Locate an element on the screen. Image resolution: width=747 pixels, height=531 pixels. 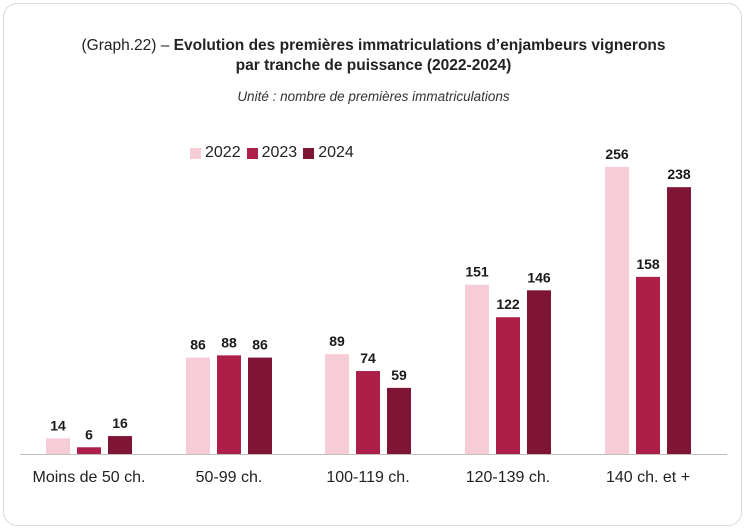
legend-label-2023: 2023 is located at coordinates (279, 152).